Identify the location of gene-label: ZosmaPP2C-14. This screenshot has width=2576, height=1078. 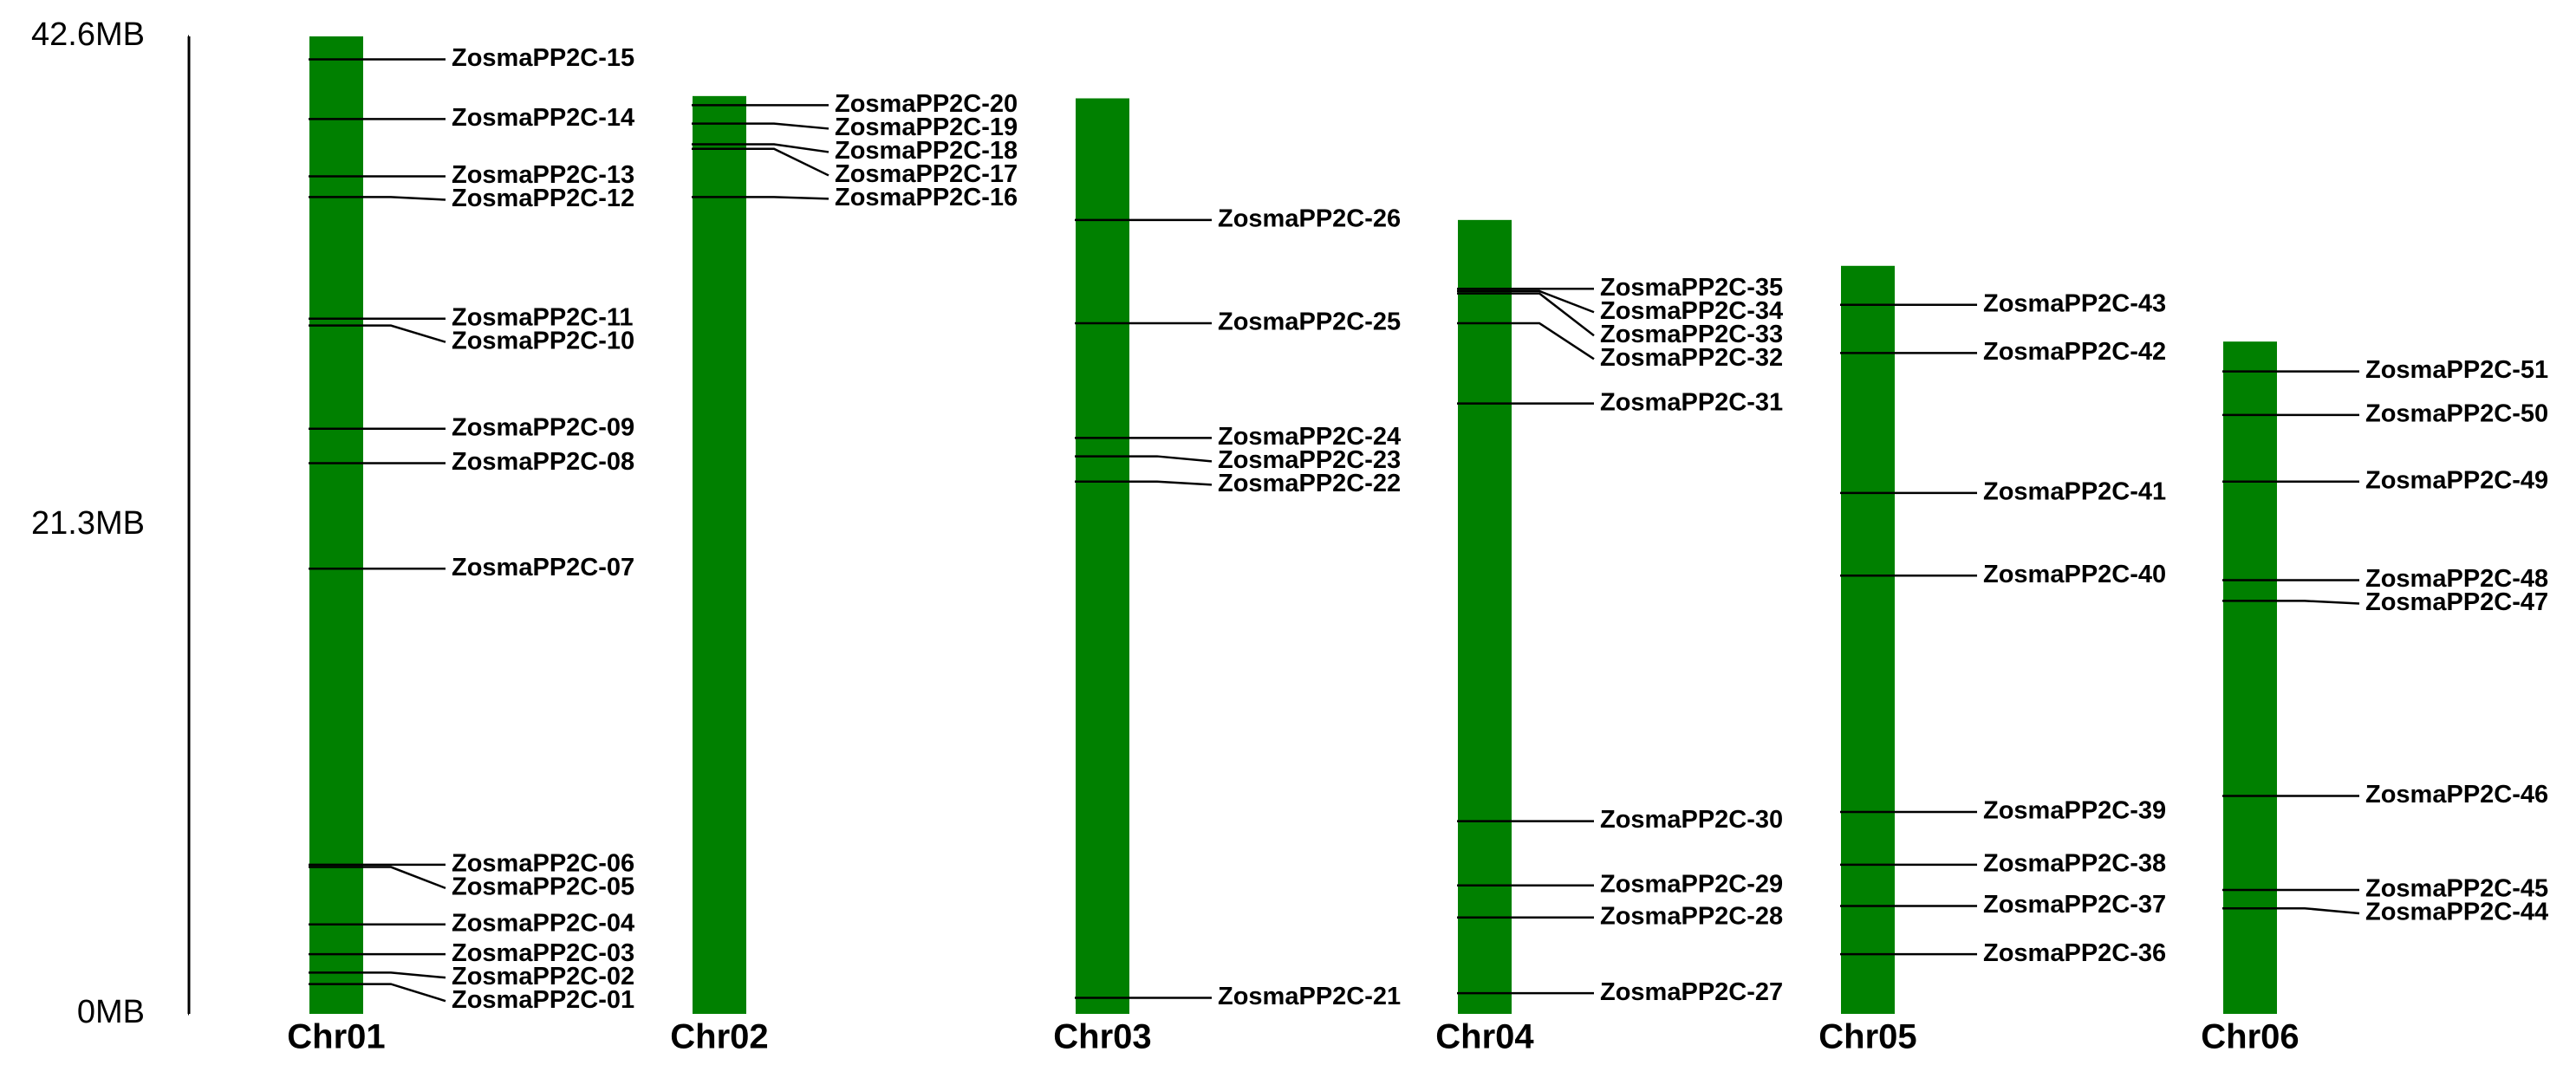
(543, 118).